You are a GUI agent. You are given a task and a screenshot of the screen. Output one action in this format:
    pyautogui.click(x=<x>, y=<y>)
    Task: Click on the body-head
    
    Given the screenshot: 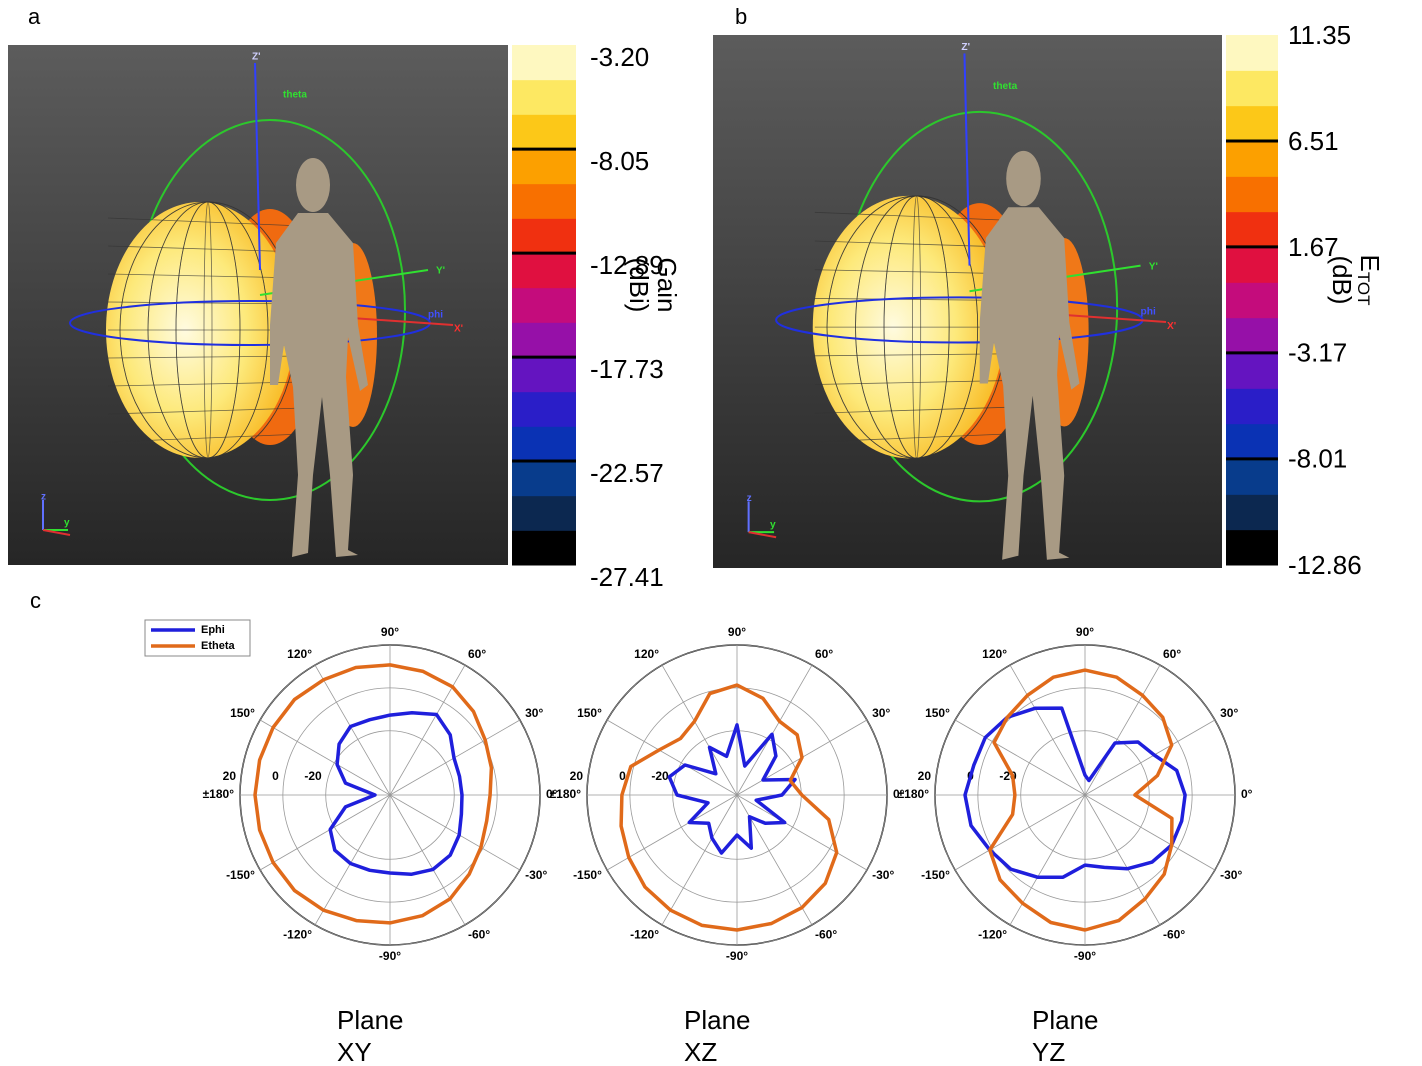 What is the action you would take?
    pyautogui.click(x=1023, y=178)
    